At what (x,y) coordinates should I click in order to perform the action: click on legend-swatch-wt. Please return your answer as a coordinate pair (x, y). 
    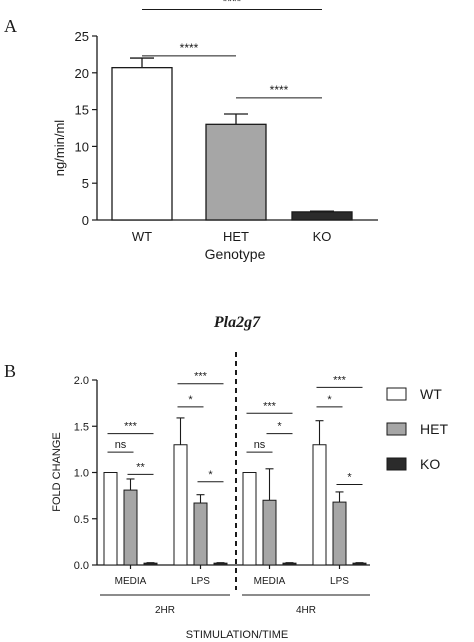
    Looking at the image, I should click on (396, 394).